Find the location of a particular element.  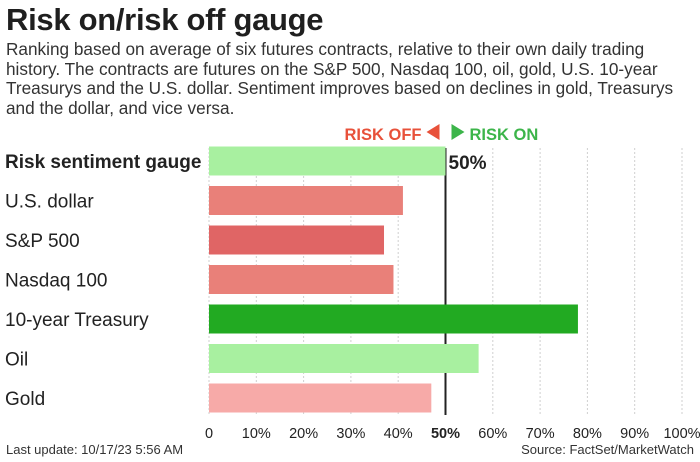

risk-off-arrow-icon is located at coordinates (433, 132).